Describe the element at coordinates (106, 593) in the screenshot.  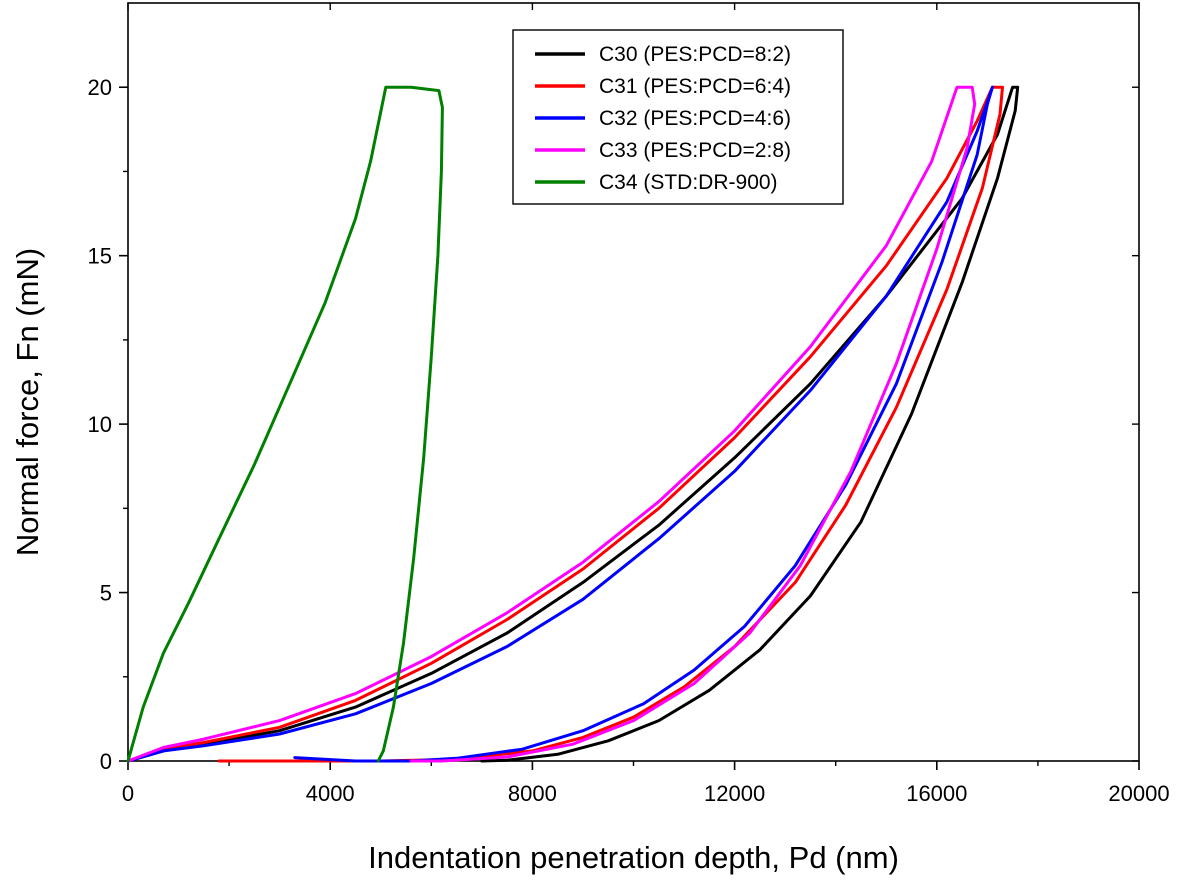
I see `y-tick-label: 5` at that location.